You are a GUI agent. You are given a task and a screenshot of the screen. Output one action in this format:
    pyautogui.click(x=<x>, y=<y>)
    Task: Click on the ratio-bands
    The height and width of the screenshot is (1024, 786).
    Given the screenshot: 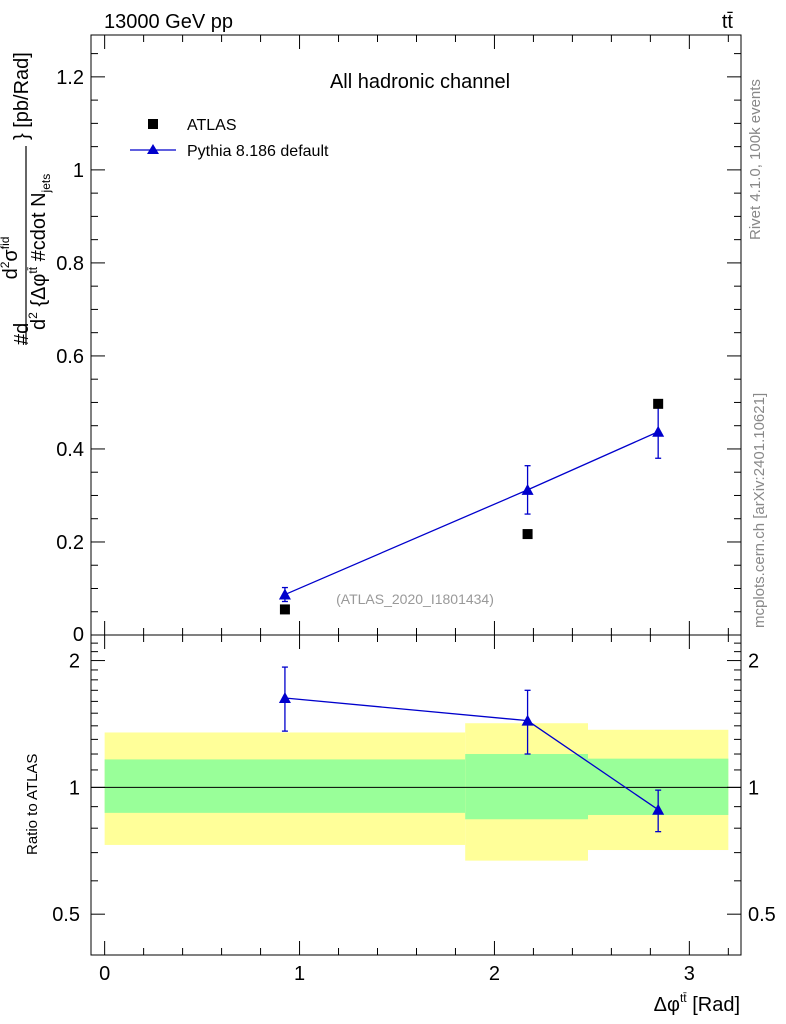 What is the action you would take?
    pyautogui.click(x=416, y=792)
    